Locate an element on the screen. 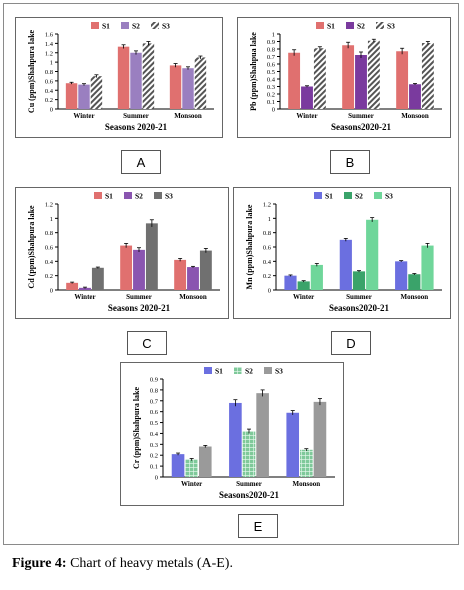 This screenshot has width=464, height=590. y-tick-label: 1 is located at coordinates (273, 35).